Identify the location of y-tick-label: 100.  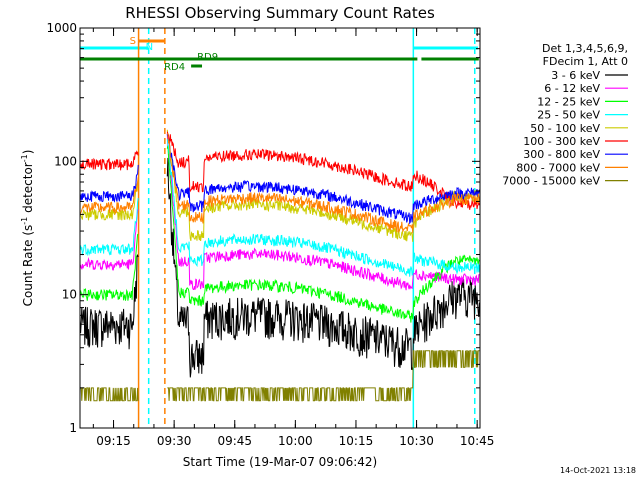
(65, 161).